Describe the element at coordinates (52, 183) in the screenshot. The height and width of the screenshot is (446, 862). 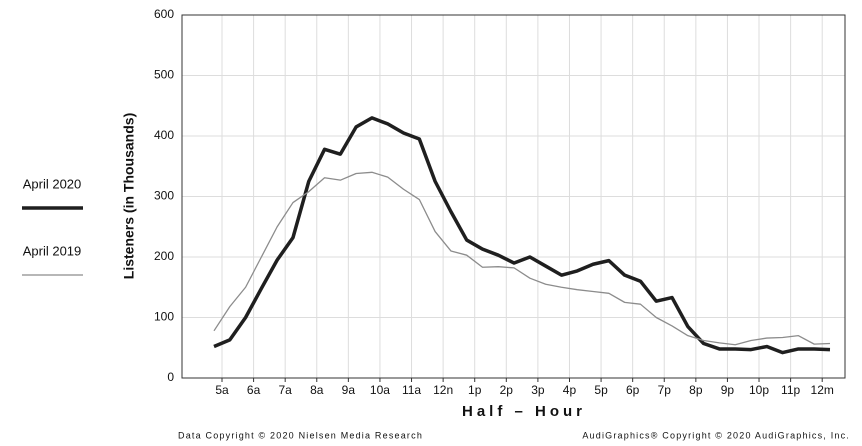
I see `legend-label: April 2020` at that location.